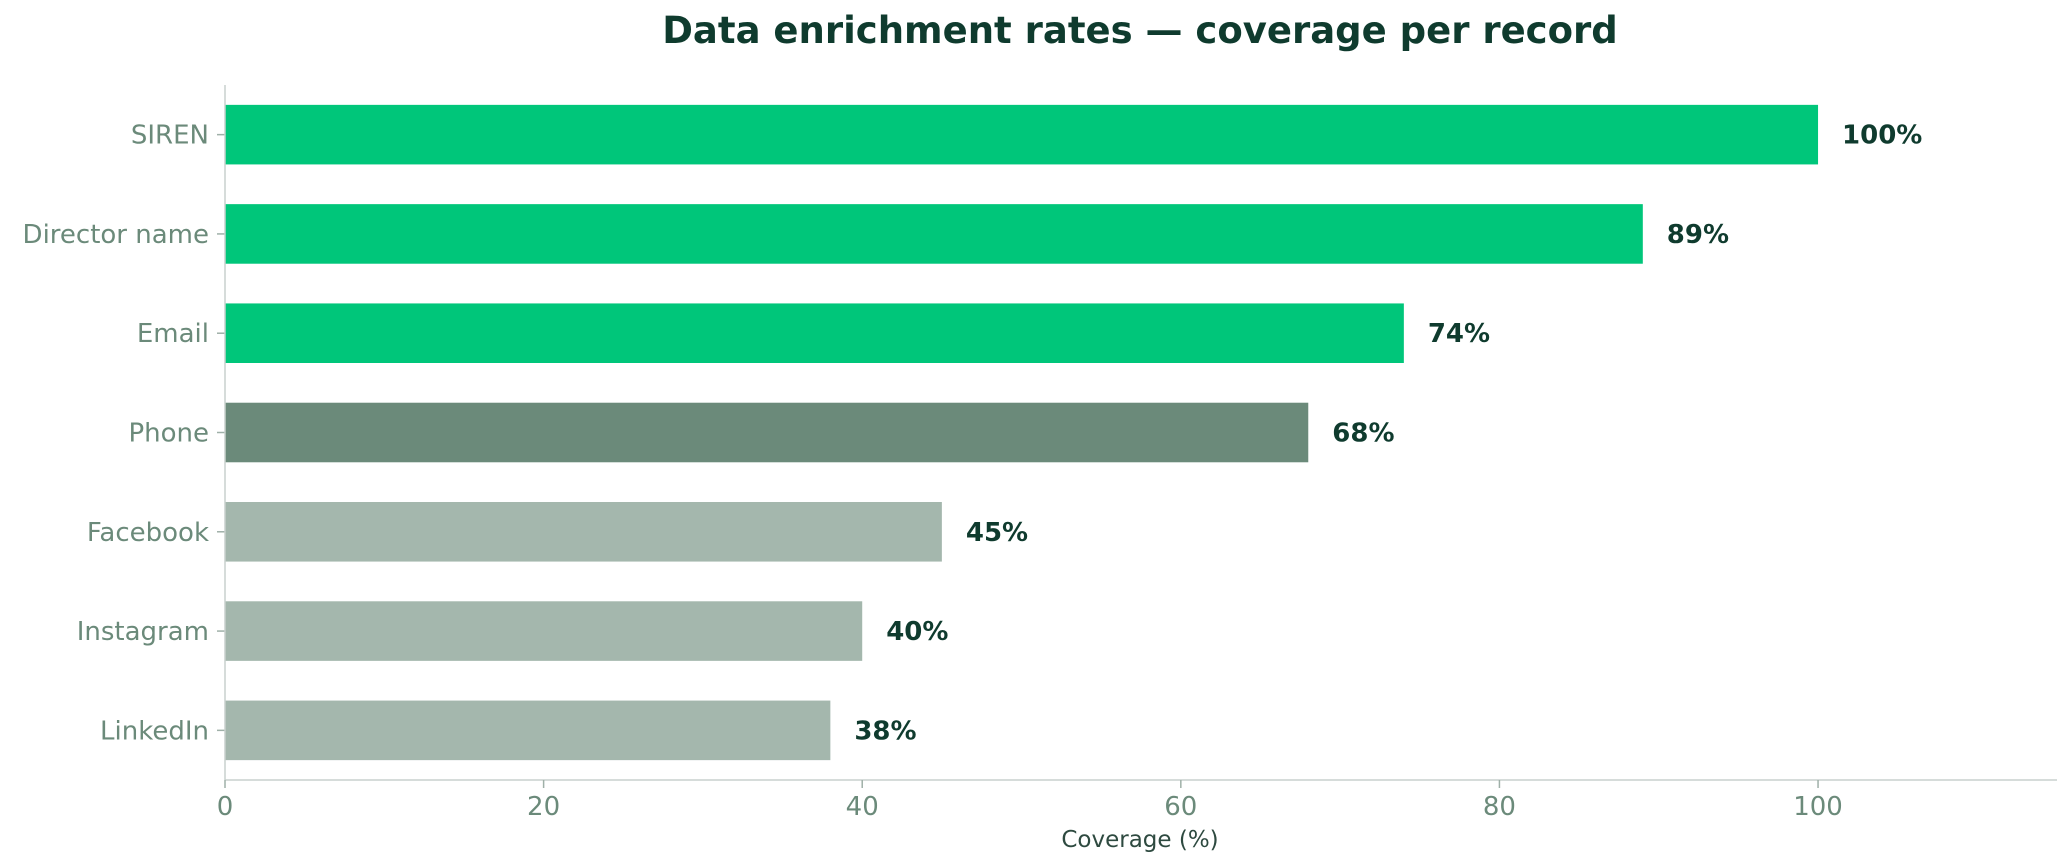 The width and height of the screenshot is (2072, 867). What do you see at coordinates (143, 632) in the screenshot?
I see `category-label-instagram: Instagram` at bounding box center [143, 632].